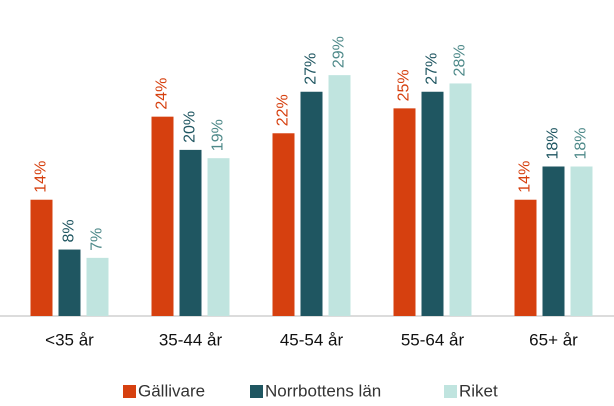  Describe the element at coordinates (171, 390) in the screenshot. I see `legend-label: Gällivare` at that location.